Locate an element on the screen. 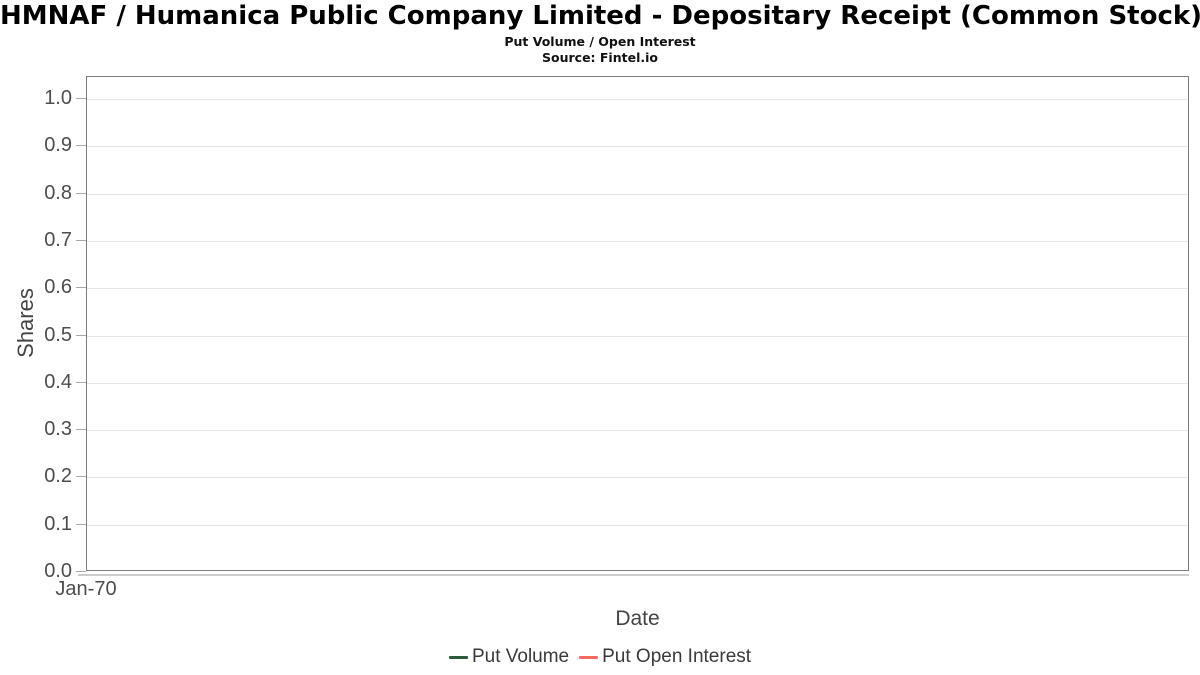  y-tick-label: 1.0 is located at coordinates (58, 98).